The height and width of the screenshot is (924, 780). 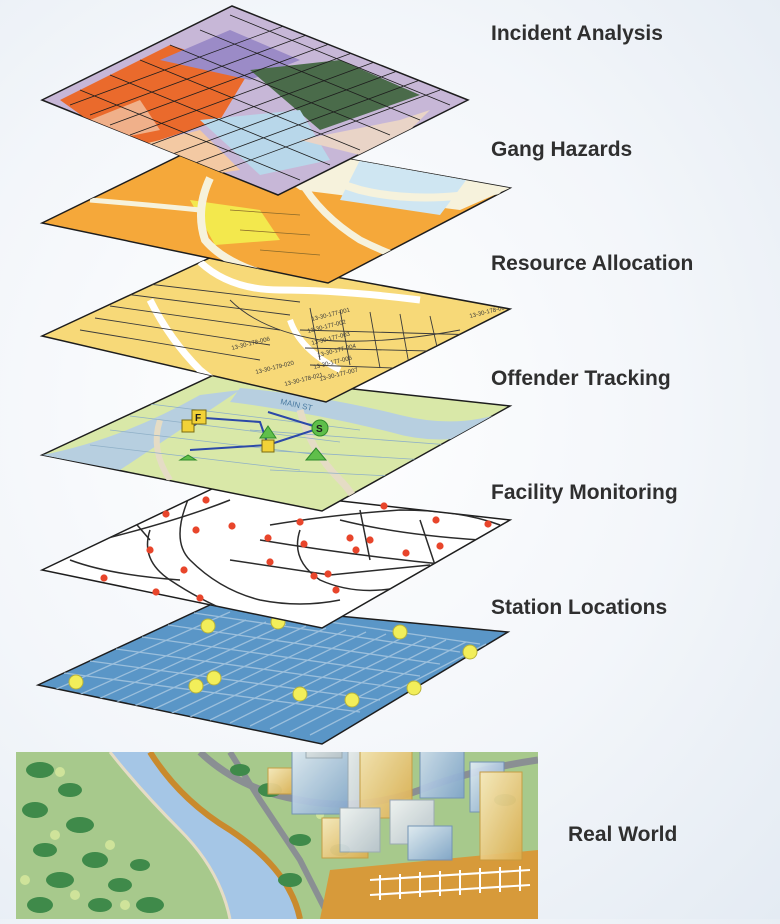 I want to click on offender-tracking-layer: MAIN ST F S, so click(x=276, y=442).